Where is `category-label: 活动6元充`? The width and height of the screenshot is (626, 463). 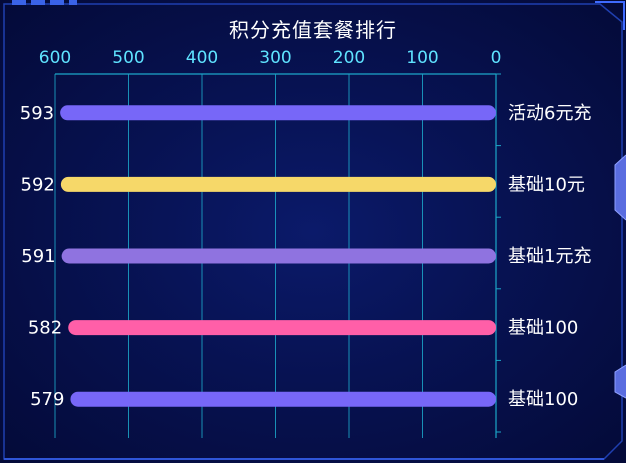
category-label: 活动6元充 is located at coordinates (549, 113).